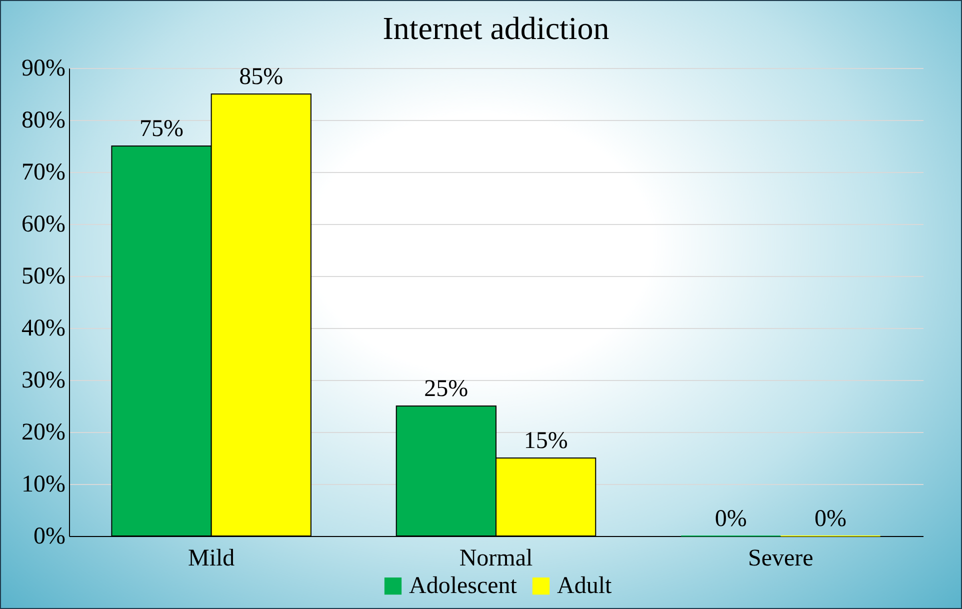 The width and height of the screenshot is (962, 609). Describe the element at coordinates (781, 559) in the screenshot. I see `x-tick-label: Severe` at that location.